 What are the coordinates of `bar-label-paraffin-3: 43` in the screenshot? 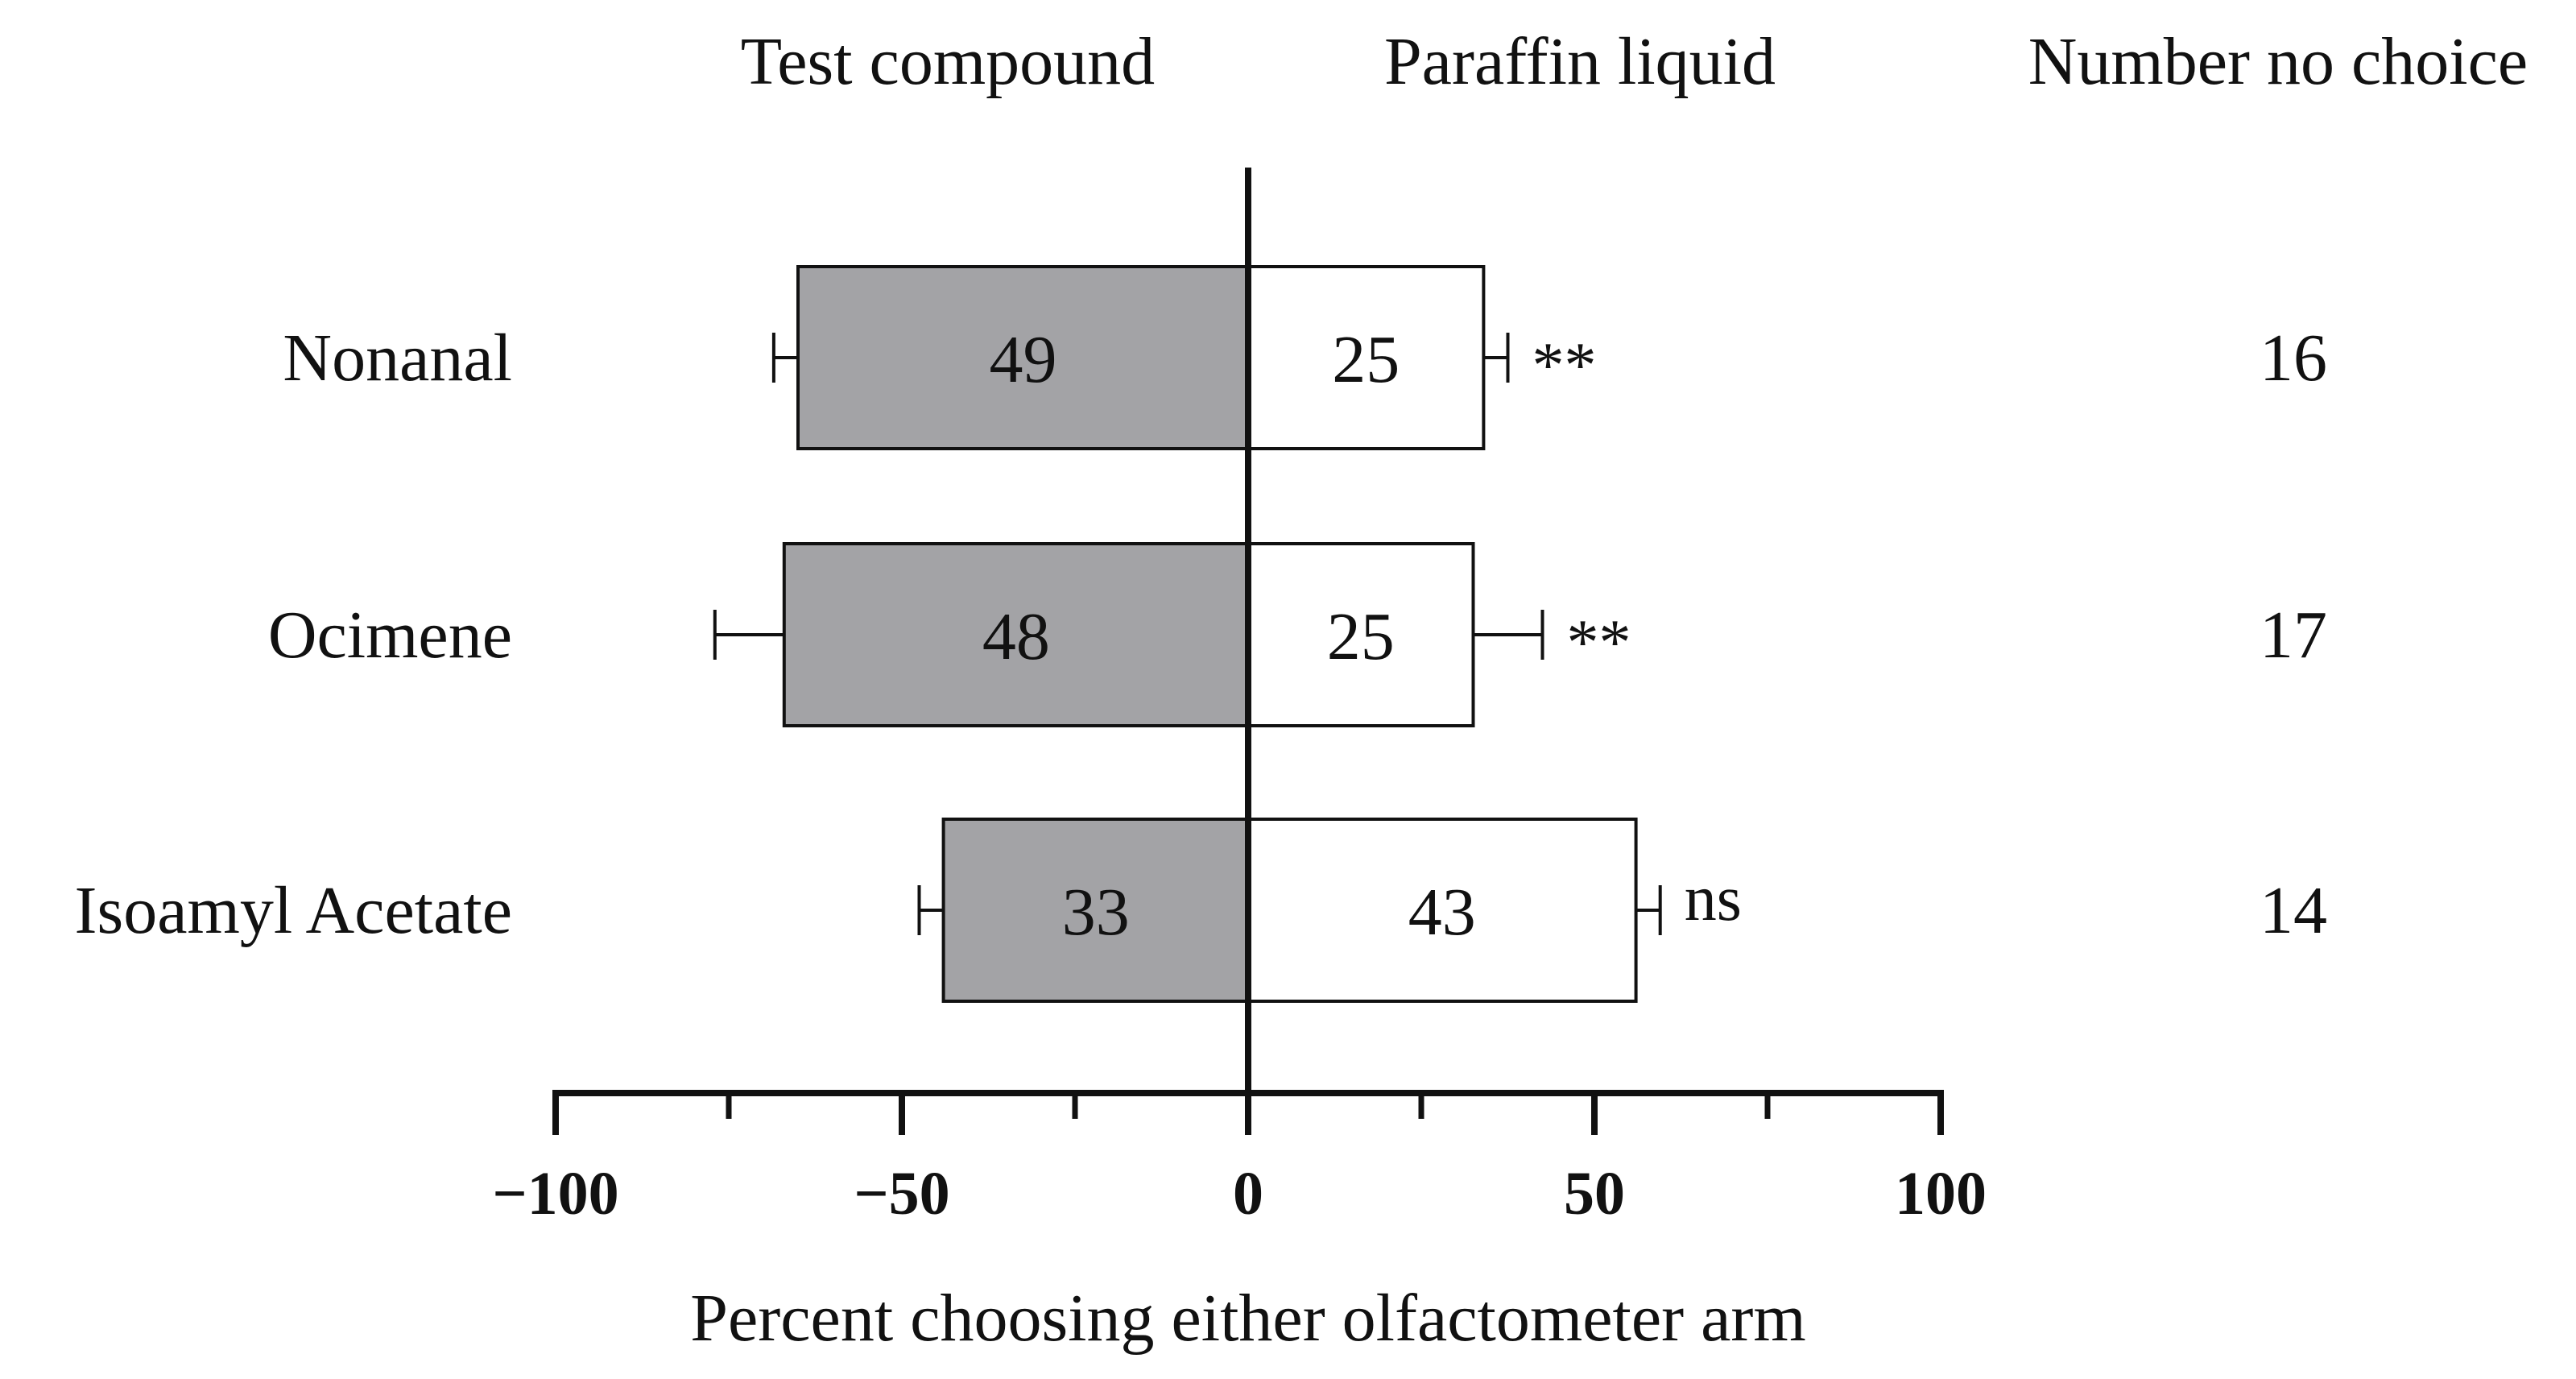 It's located at (1442, 912).